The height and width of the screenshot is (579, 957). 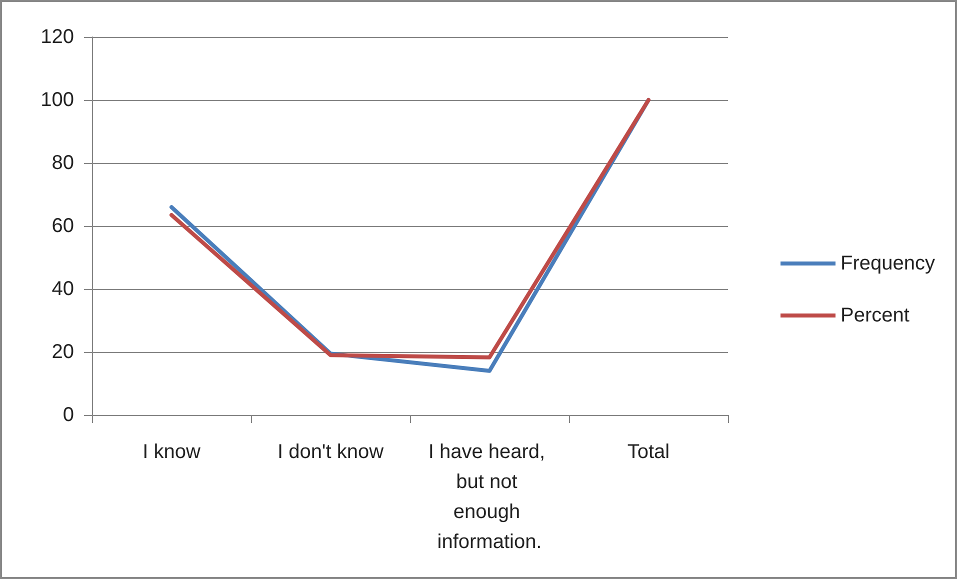 What do you see at coordinates (489, 497) in the screenshot?
I see `x-tick-label: I have heard, but not enough information.` at bounding box center [489, 497].